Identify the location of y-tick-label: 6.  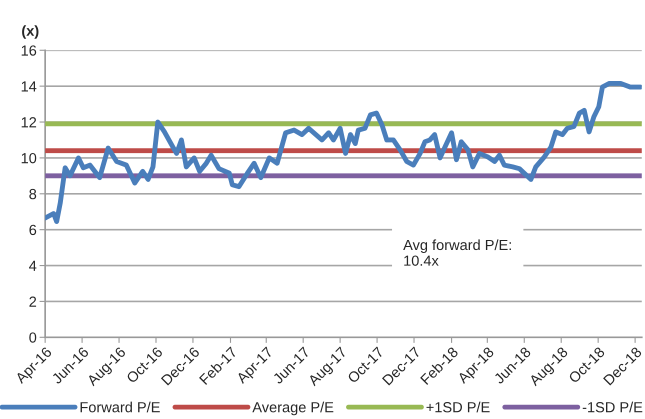
(32, 230).